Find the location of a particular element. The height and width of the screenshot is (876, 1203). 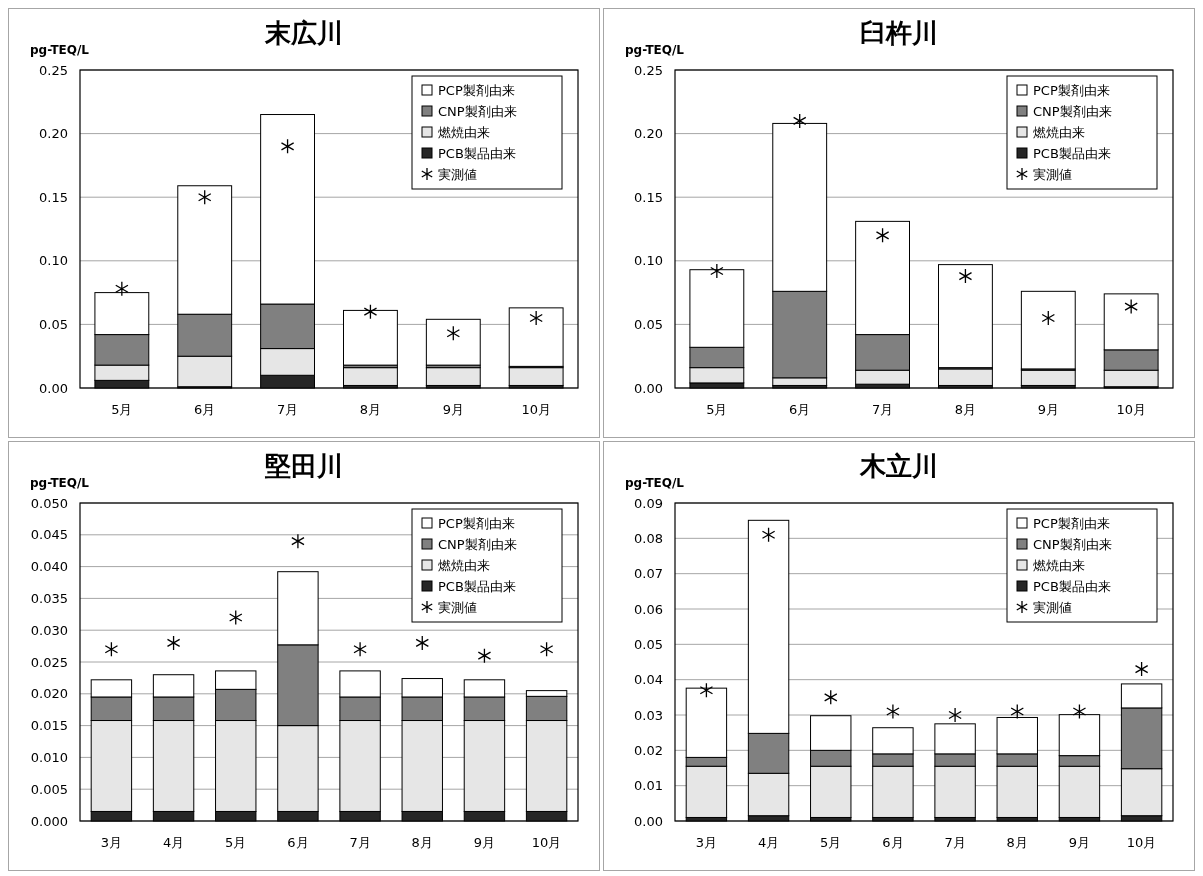

chart-title: 木立川 is located at coordinates (898, 466).